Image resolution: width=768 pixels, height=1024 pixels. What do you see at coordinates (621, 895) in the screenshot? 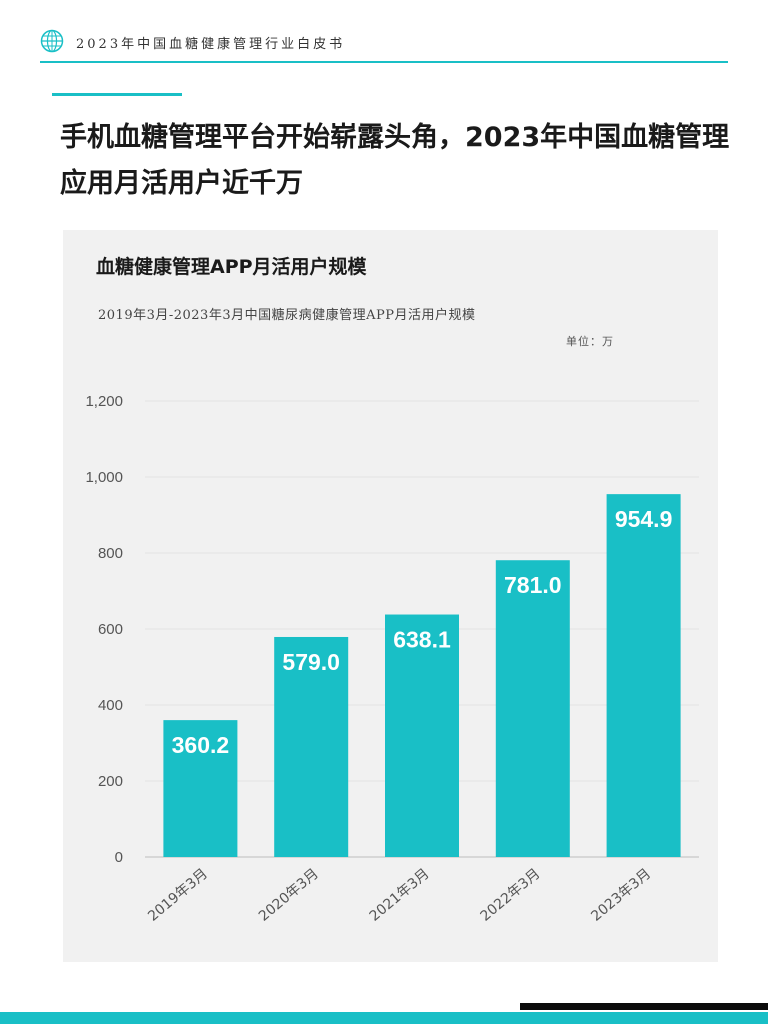
I see `x-tick-label: 2023年3月` at bounding box center [621, 895].